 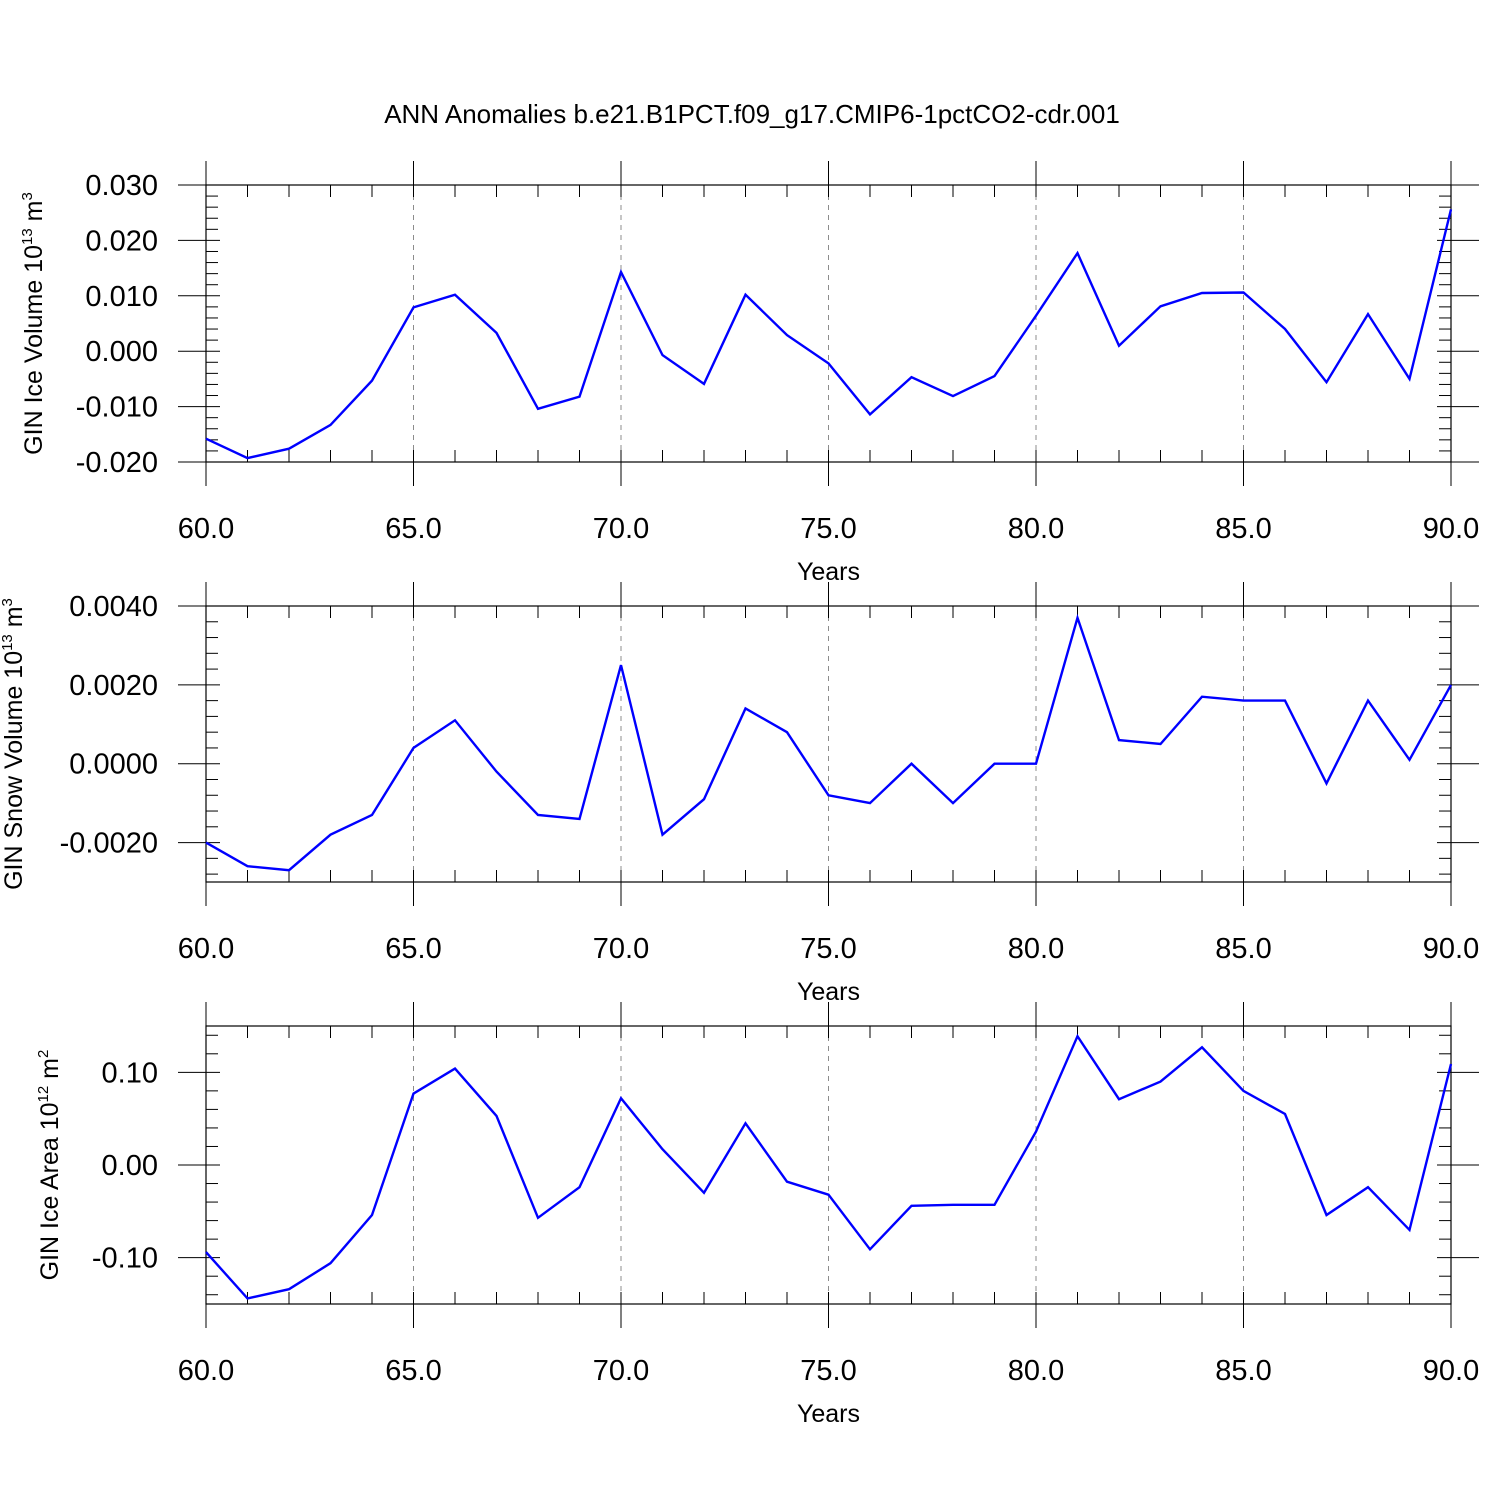 What do you see at coordinates (1451, 949) in the screenshot?
I see `panel-2-x-tick-label: 90.0` at bounding box center [1451, 949].